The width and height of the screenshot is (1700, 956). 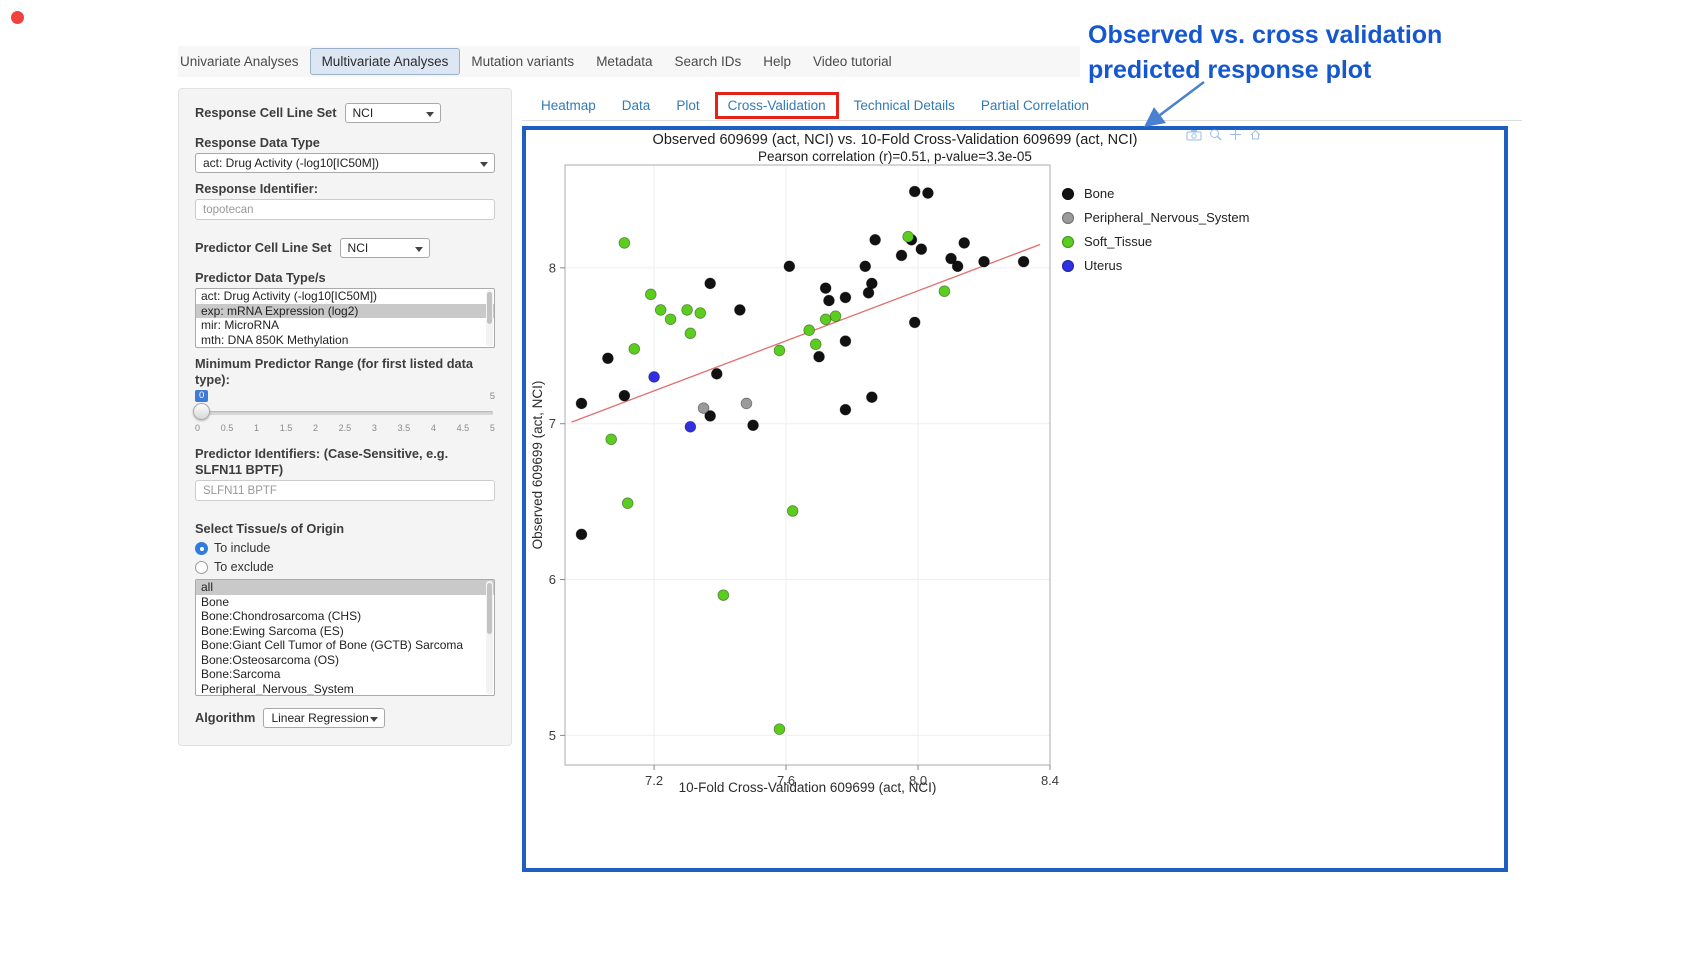 What do you see at coordinates (1265, 35) in the screenshot?
I see `annotation-line1: Observed vs. cross validation` at bounding box center [1265, 35].